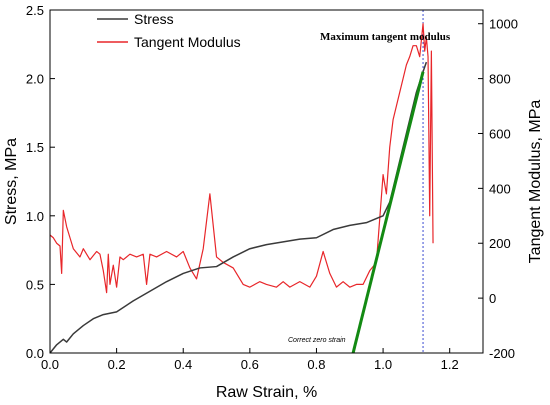  What do you see at coordinates (35, 10) in the screenshot?
I see `y-left-tick-label: 2.5` at bounding box center [35, 10].